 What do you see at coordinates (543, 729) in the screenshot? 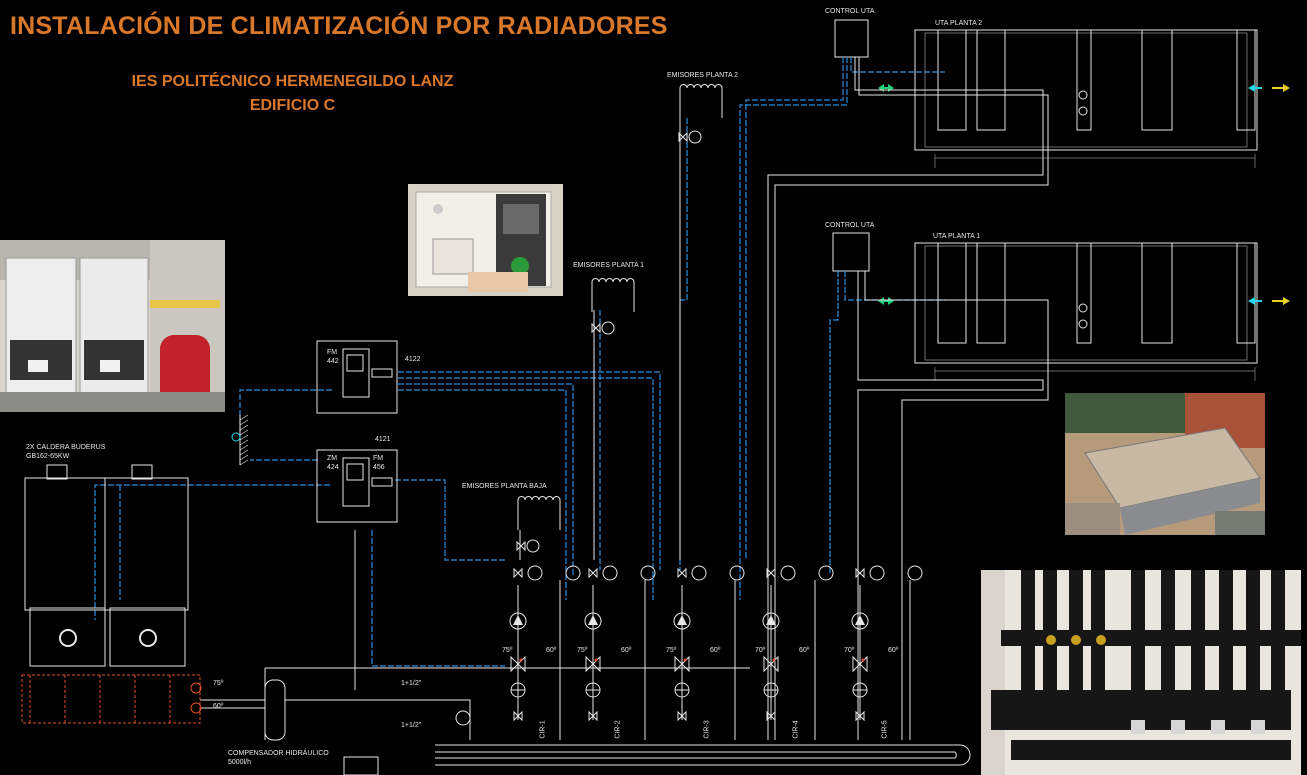
I see `circuit-1-tag: CIR-1` at bounding box center [543, 729].